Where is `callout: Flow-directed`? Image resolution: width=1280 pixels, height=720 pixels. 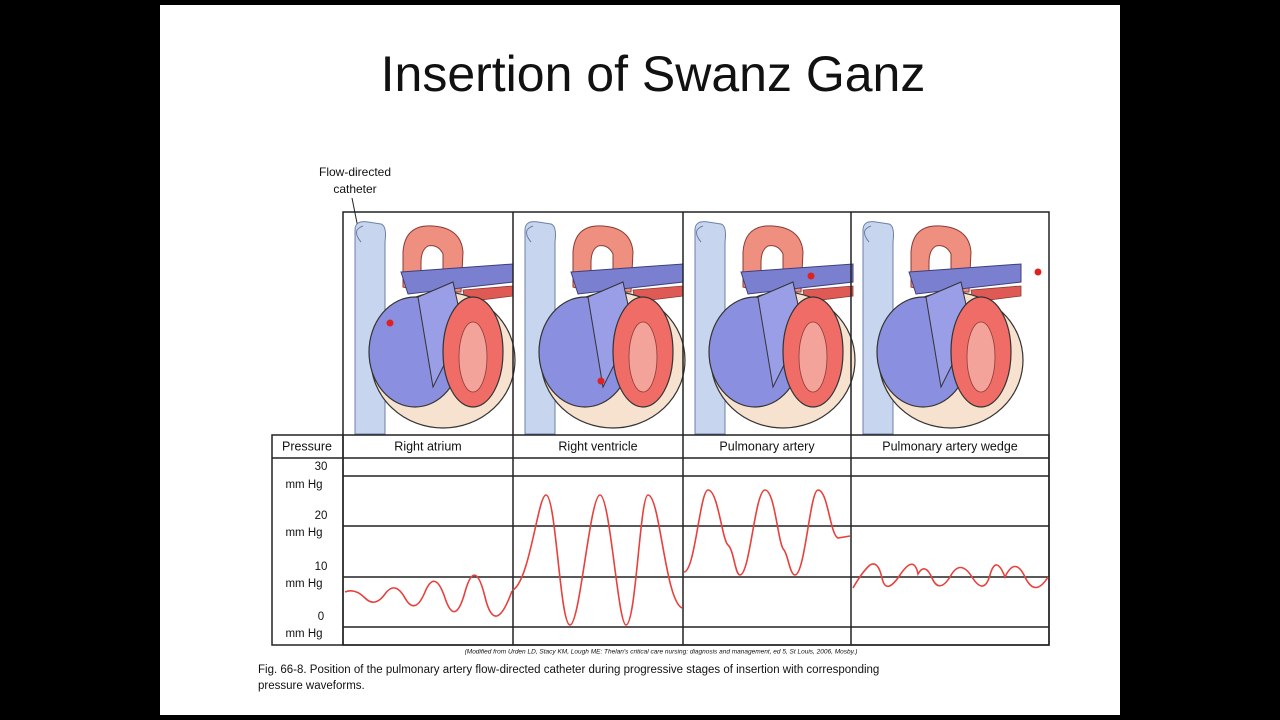 callout: Flow-directed is located at coordinates (355, 172).